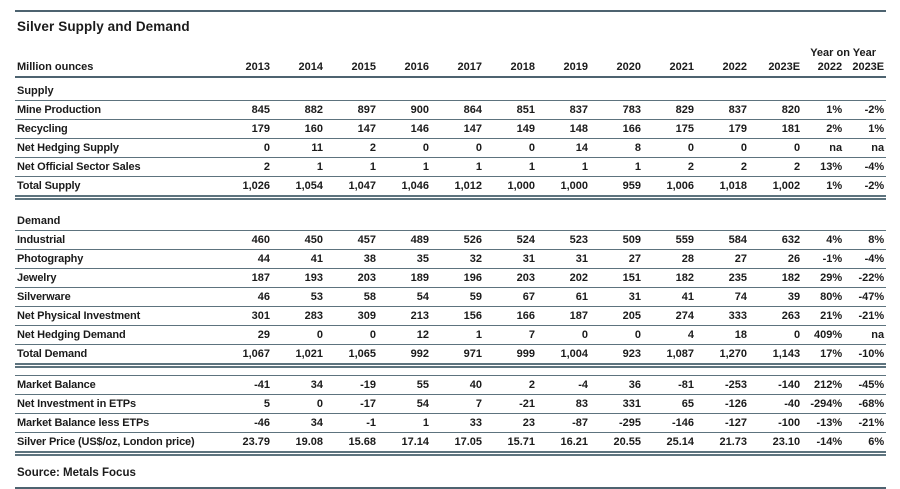  What do you see at coordinates (245, 423) in the screenshot?
I see `cell-value: -46` at bounding box center [245, 423].